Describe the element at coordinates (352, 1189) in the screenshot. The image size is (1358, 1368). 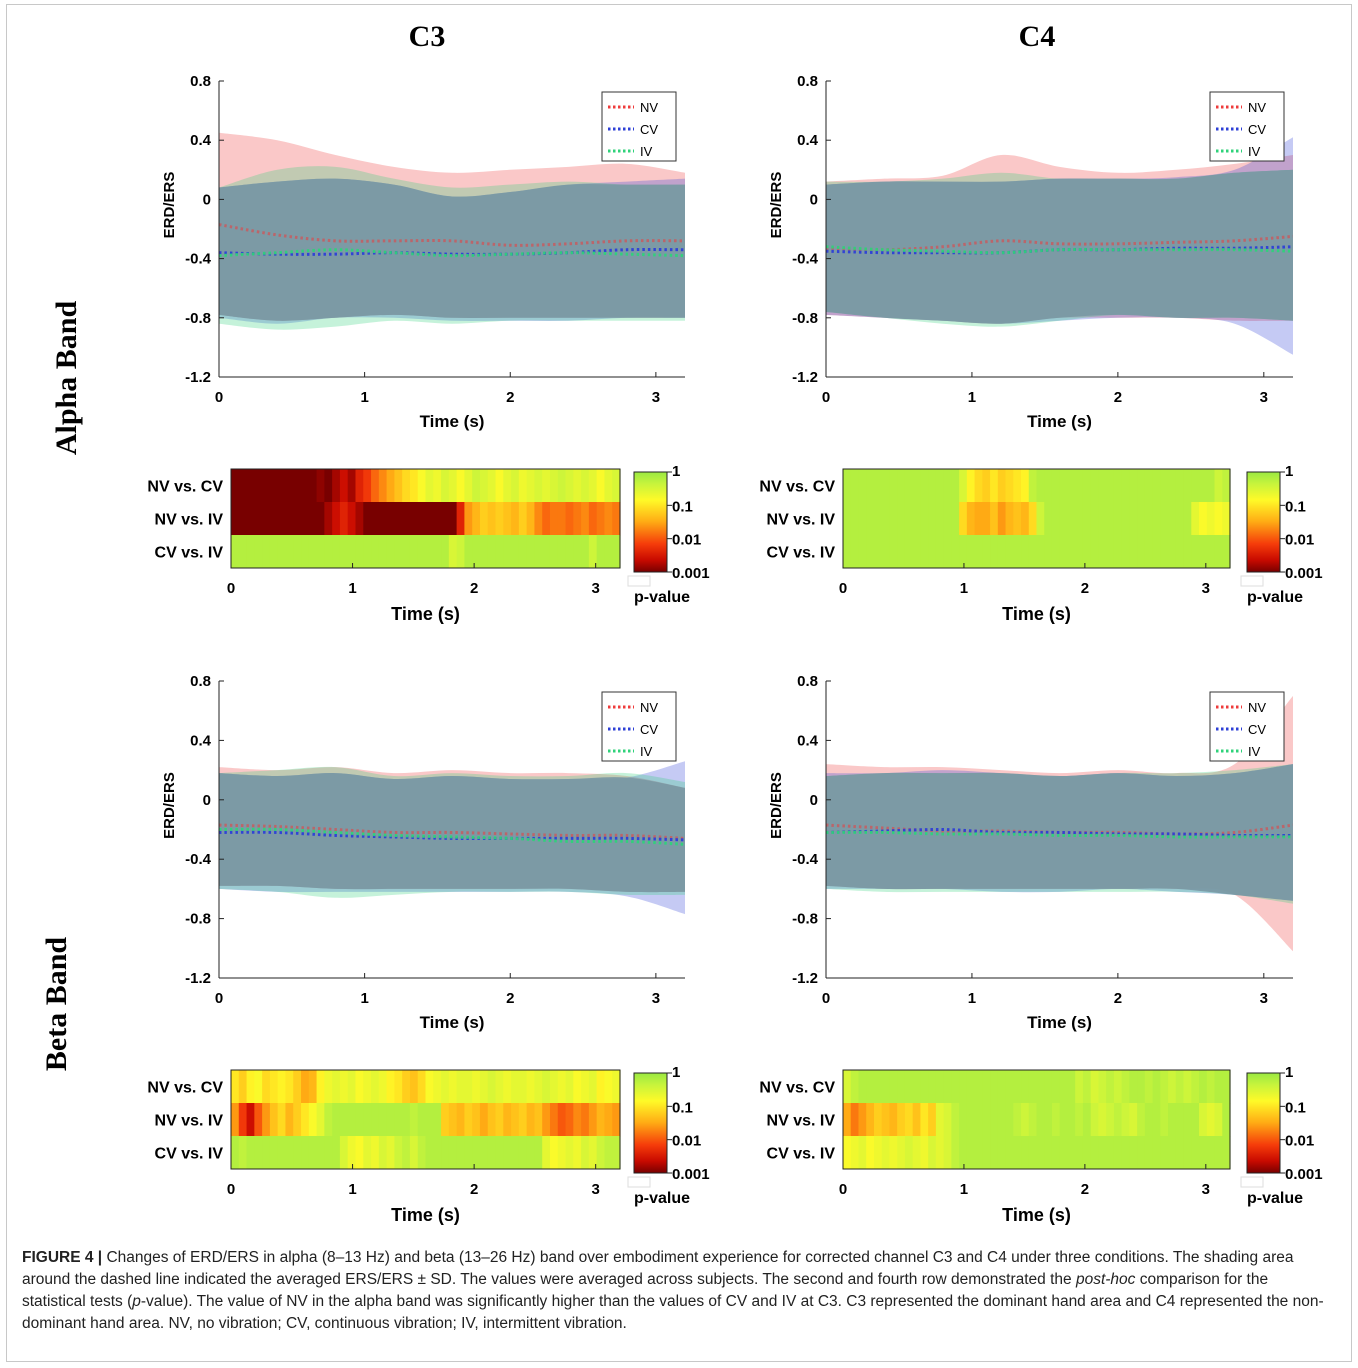
I see `x-tick-label: 1` at that location.